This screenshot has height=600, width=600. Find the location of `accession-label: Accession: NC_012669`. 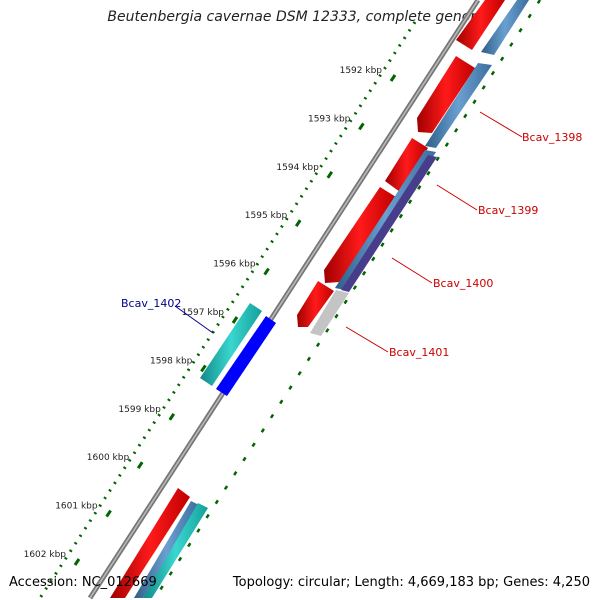

accession-label: Accession: NC_012669 is located at coordinates (83, 582).